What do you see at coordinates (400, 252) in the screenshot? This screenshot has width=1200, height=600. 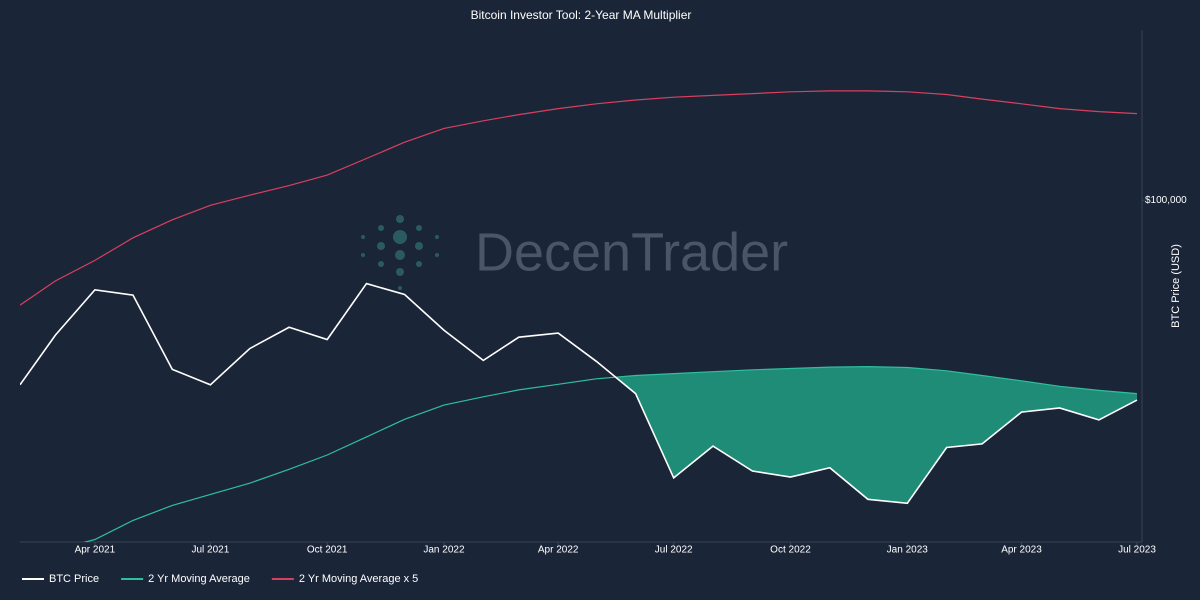 I see `watermark-logo` at bounding box center [400, 252].